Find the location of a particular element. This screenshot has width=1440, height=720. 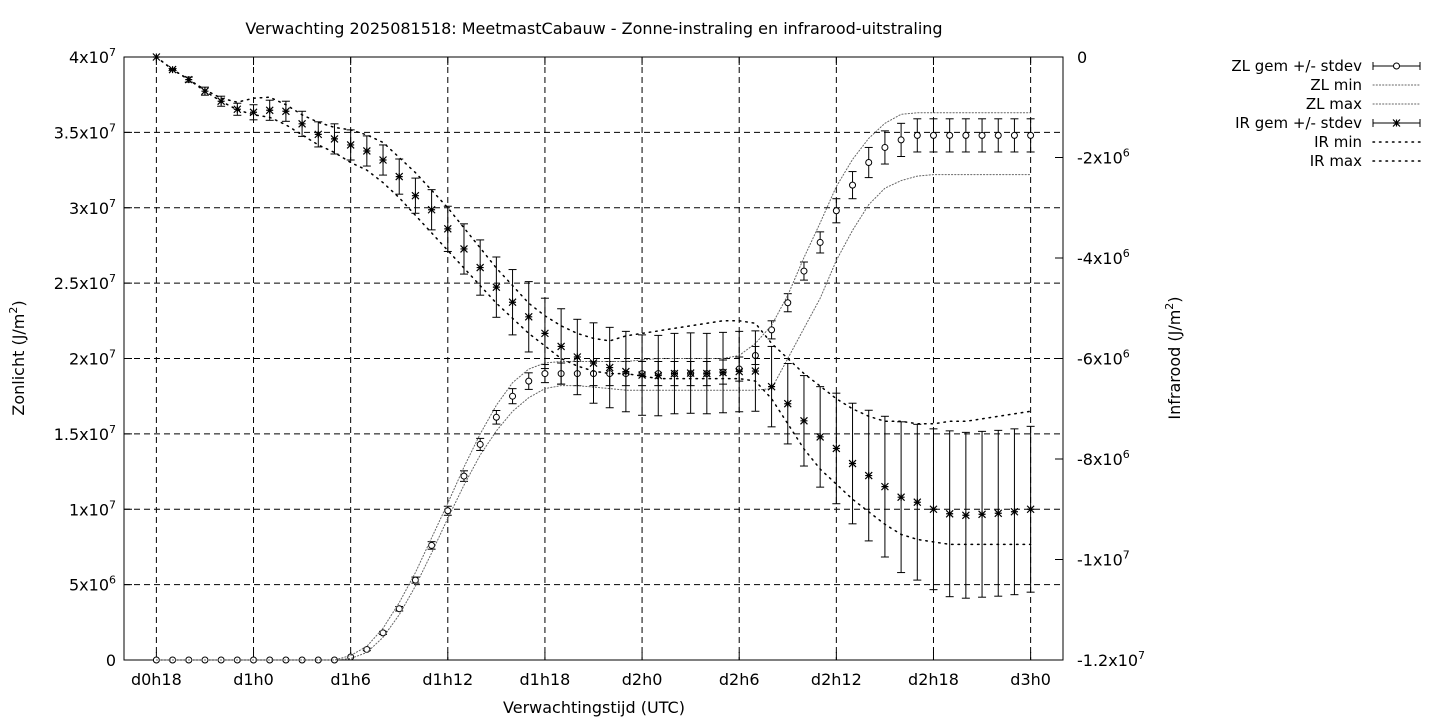

y2-tick-label: -2x10⁶ is located at coordinates (1103, 157).